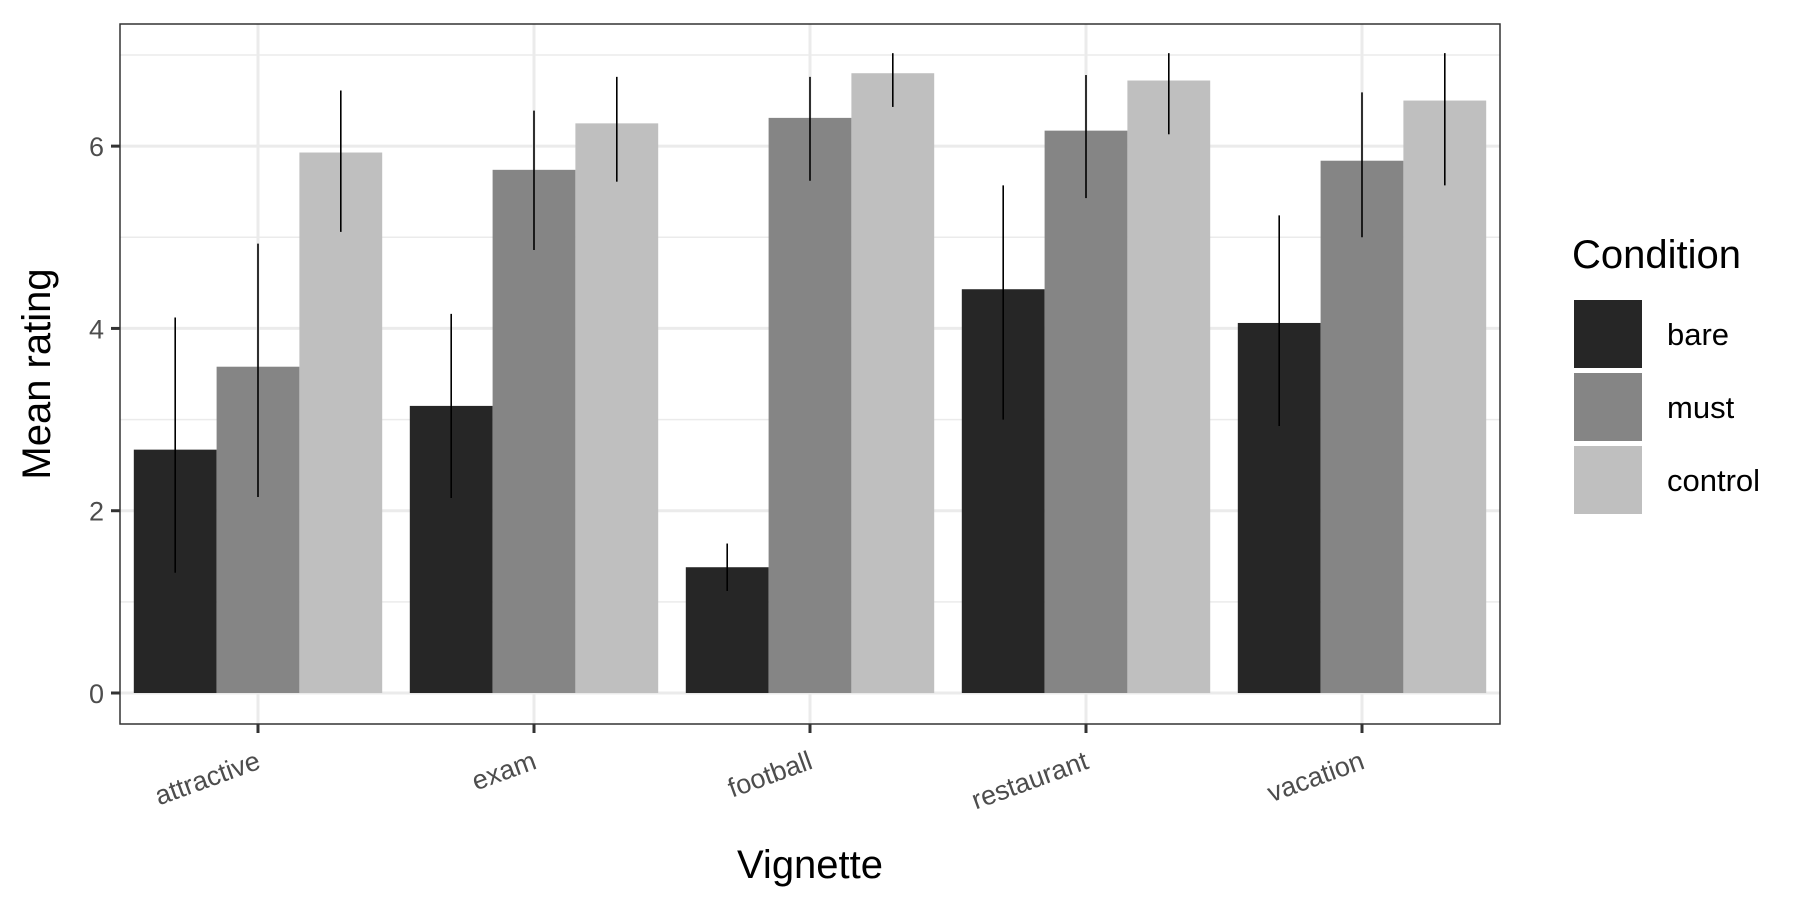 This screenshot has width=1800, height=900. Describe the element at coordinates (1030, 780) in the screenshot. I see `x-tick-label-restaurant: restaurant` at that location.